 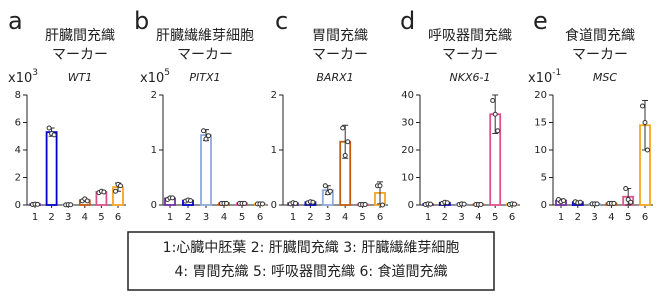 I want to click on scale-label: x10-1, so click(x=544, y=77).